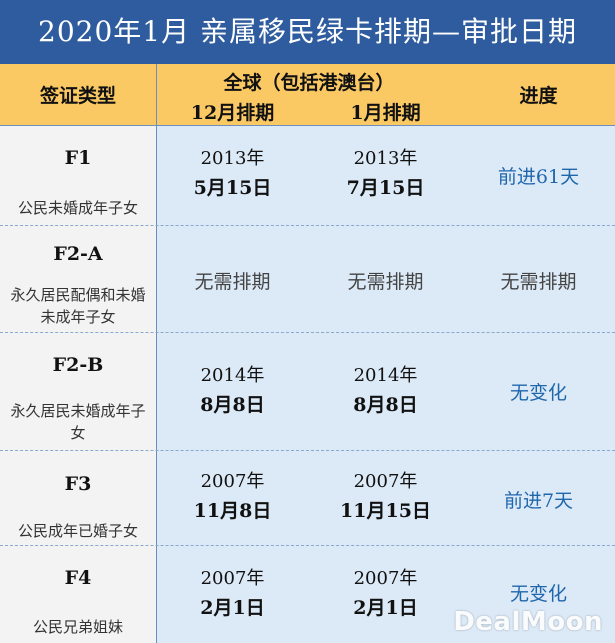 The image size is (615, 643). Describe the element at coordinates (77, 531) in the screenshot. I see `visa-description: 公民成年已婚子女` at that location.